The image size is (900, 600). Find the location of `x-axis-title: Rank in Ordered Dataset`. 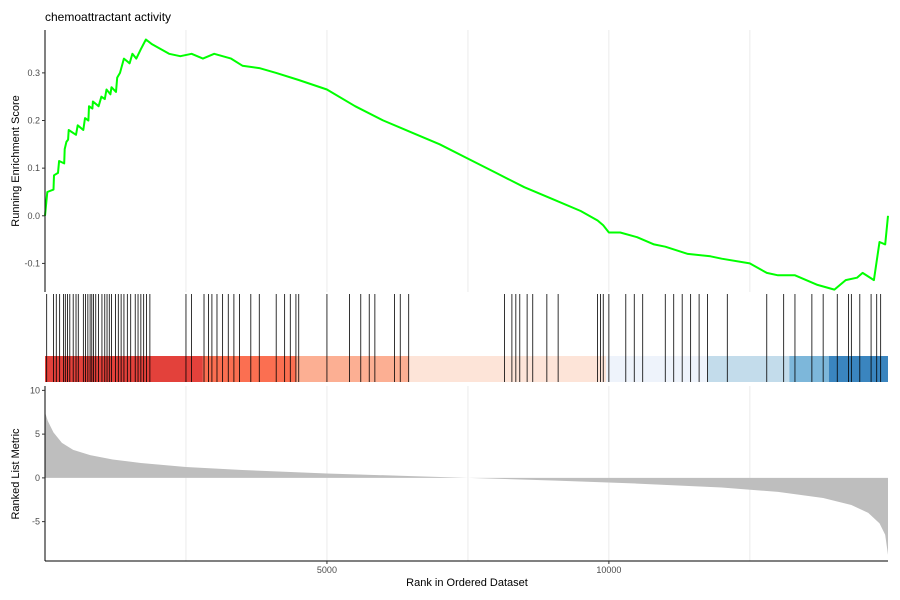

x-axis-title: Rank in Ordered Dataset is located at coordinates (467, 583).